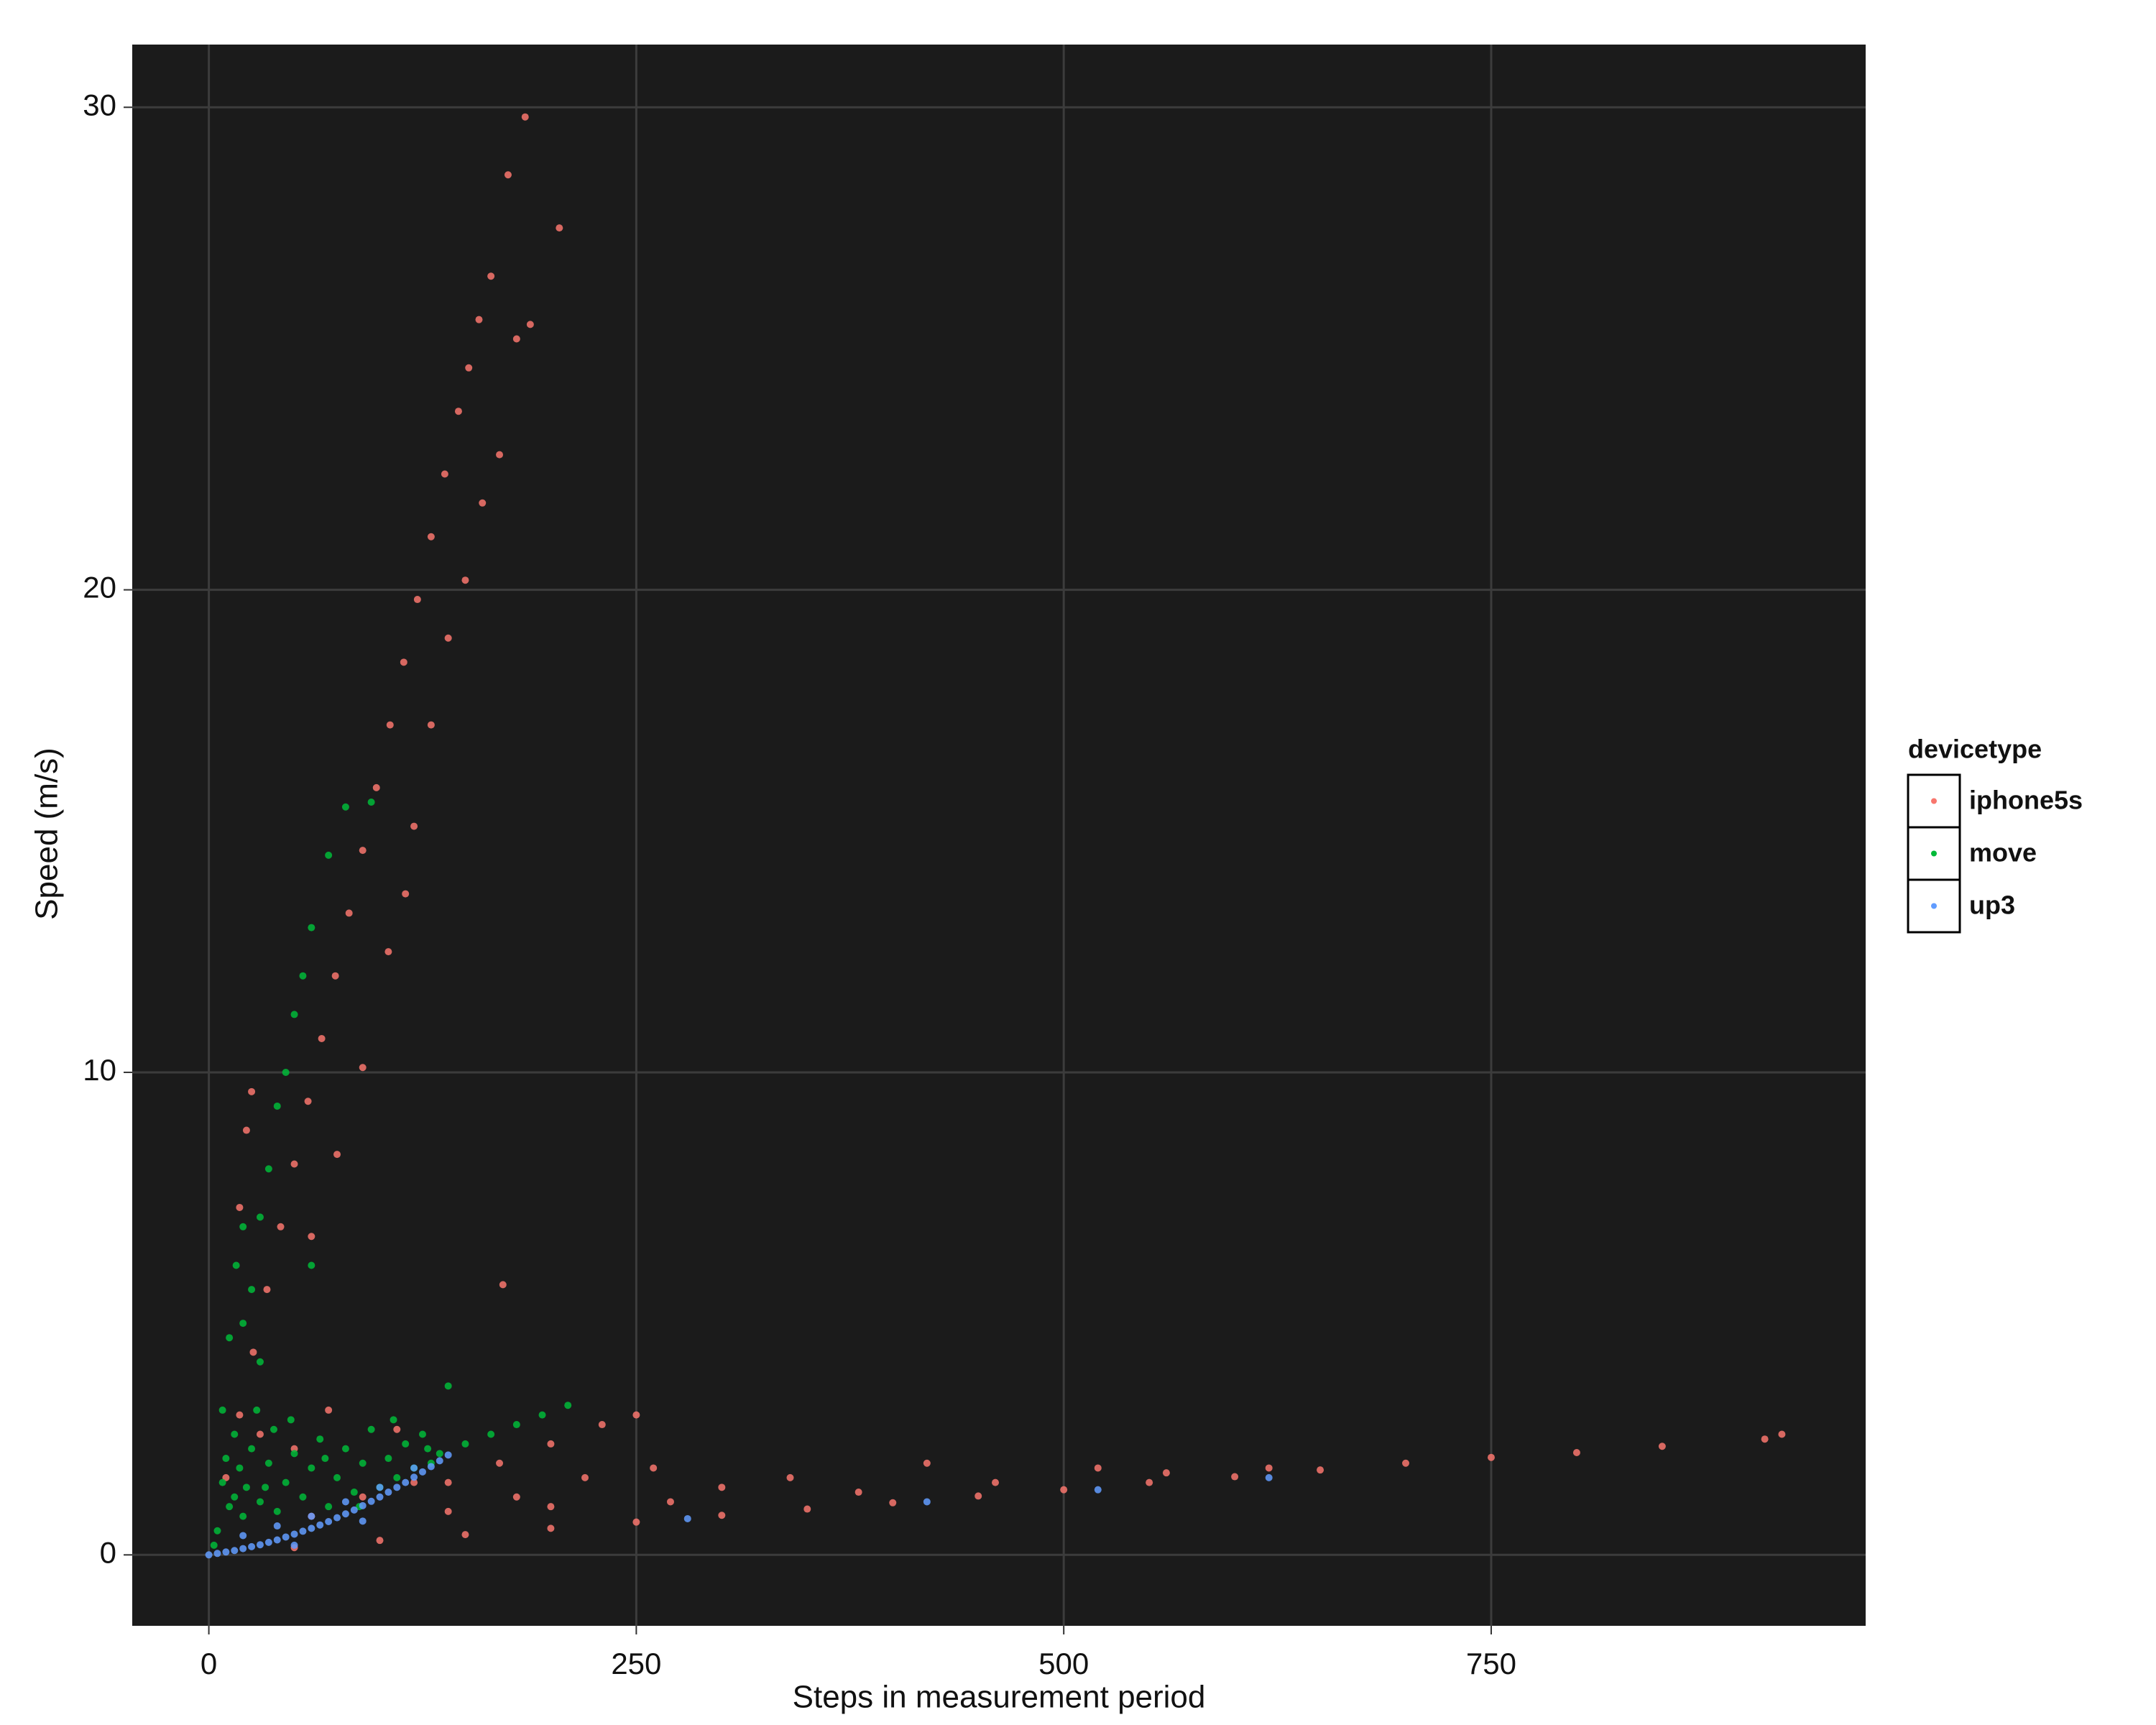 The height and width of the screenshot is (1725, 2156). I want to click on y-axis-title: Speed (m/s), so click(47, 834).